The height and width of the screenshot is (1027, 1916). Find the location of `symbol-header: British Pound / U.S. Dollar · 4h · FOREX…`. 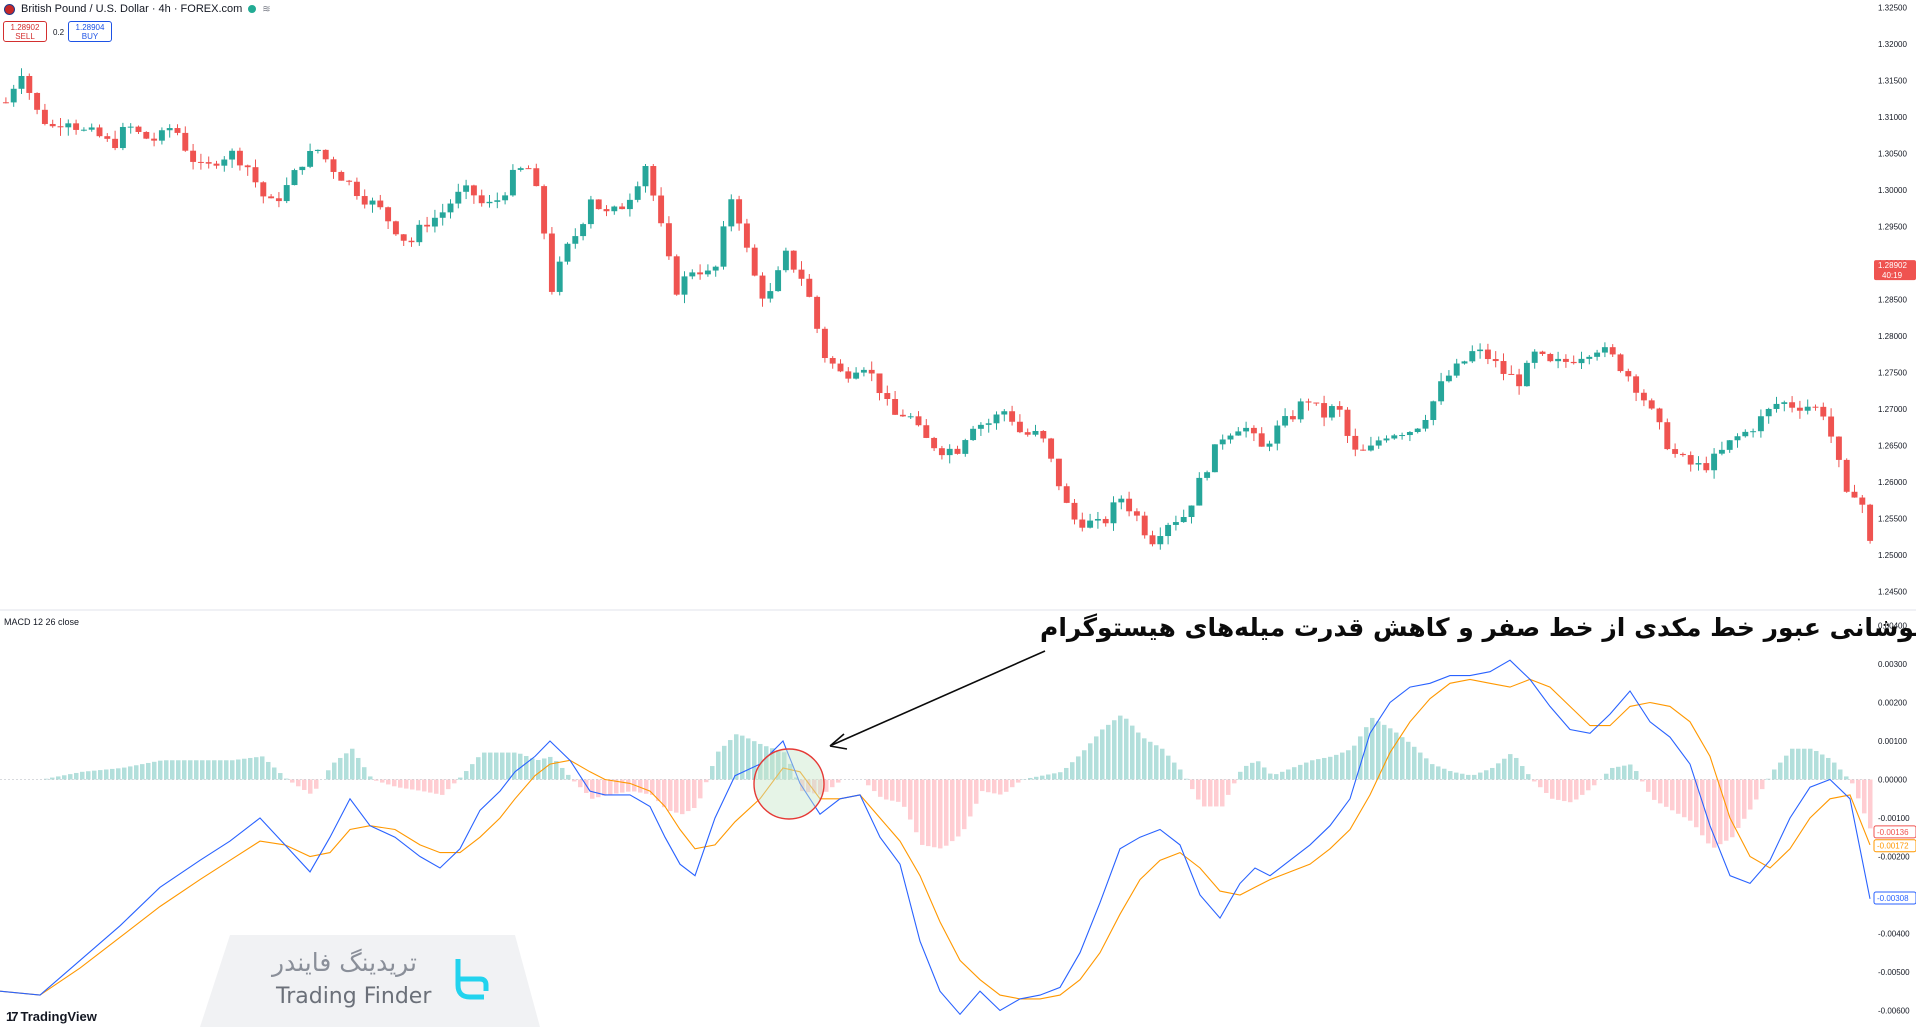

symbol-header: British Pound / U.S. Dollar · 4h · FOREX… is located at coordinates (137, 9).